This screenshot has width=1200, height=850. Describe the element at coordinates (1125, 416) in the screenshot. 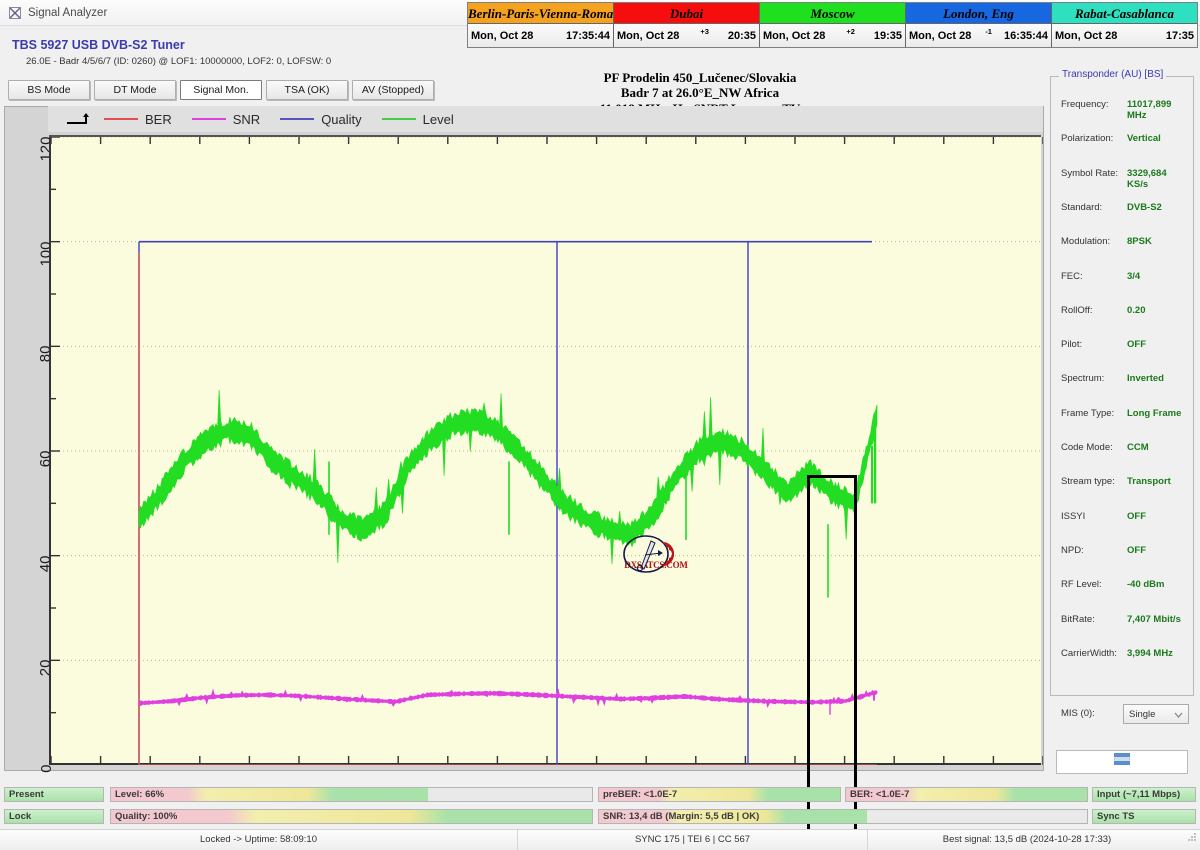

I see `transponder-row: Frame Type: Long Frame` at that location.